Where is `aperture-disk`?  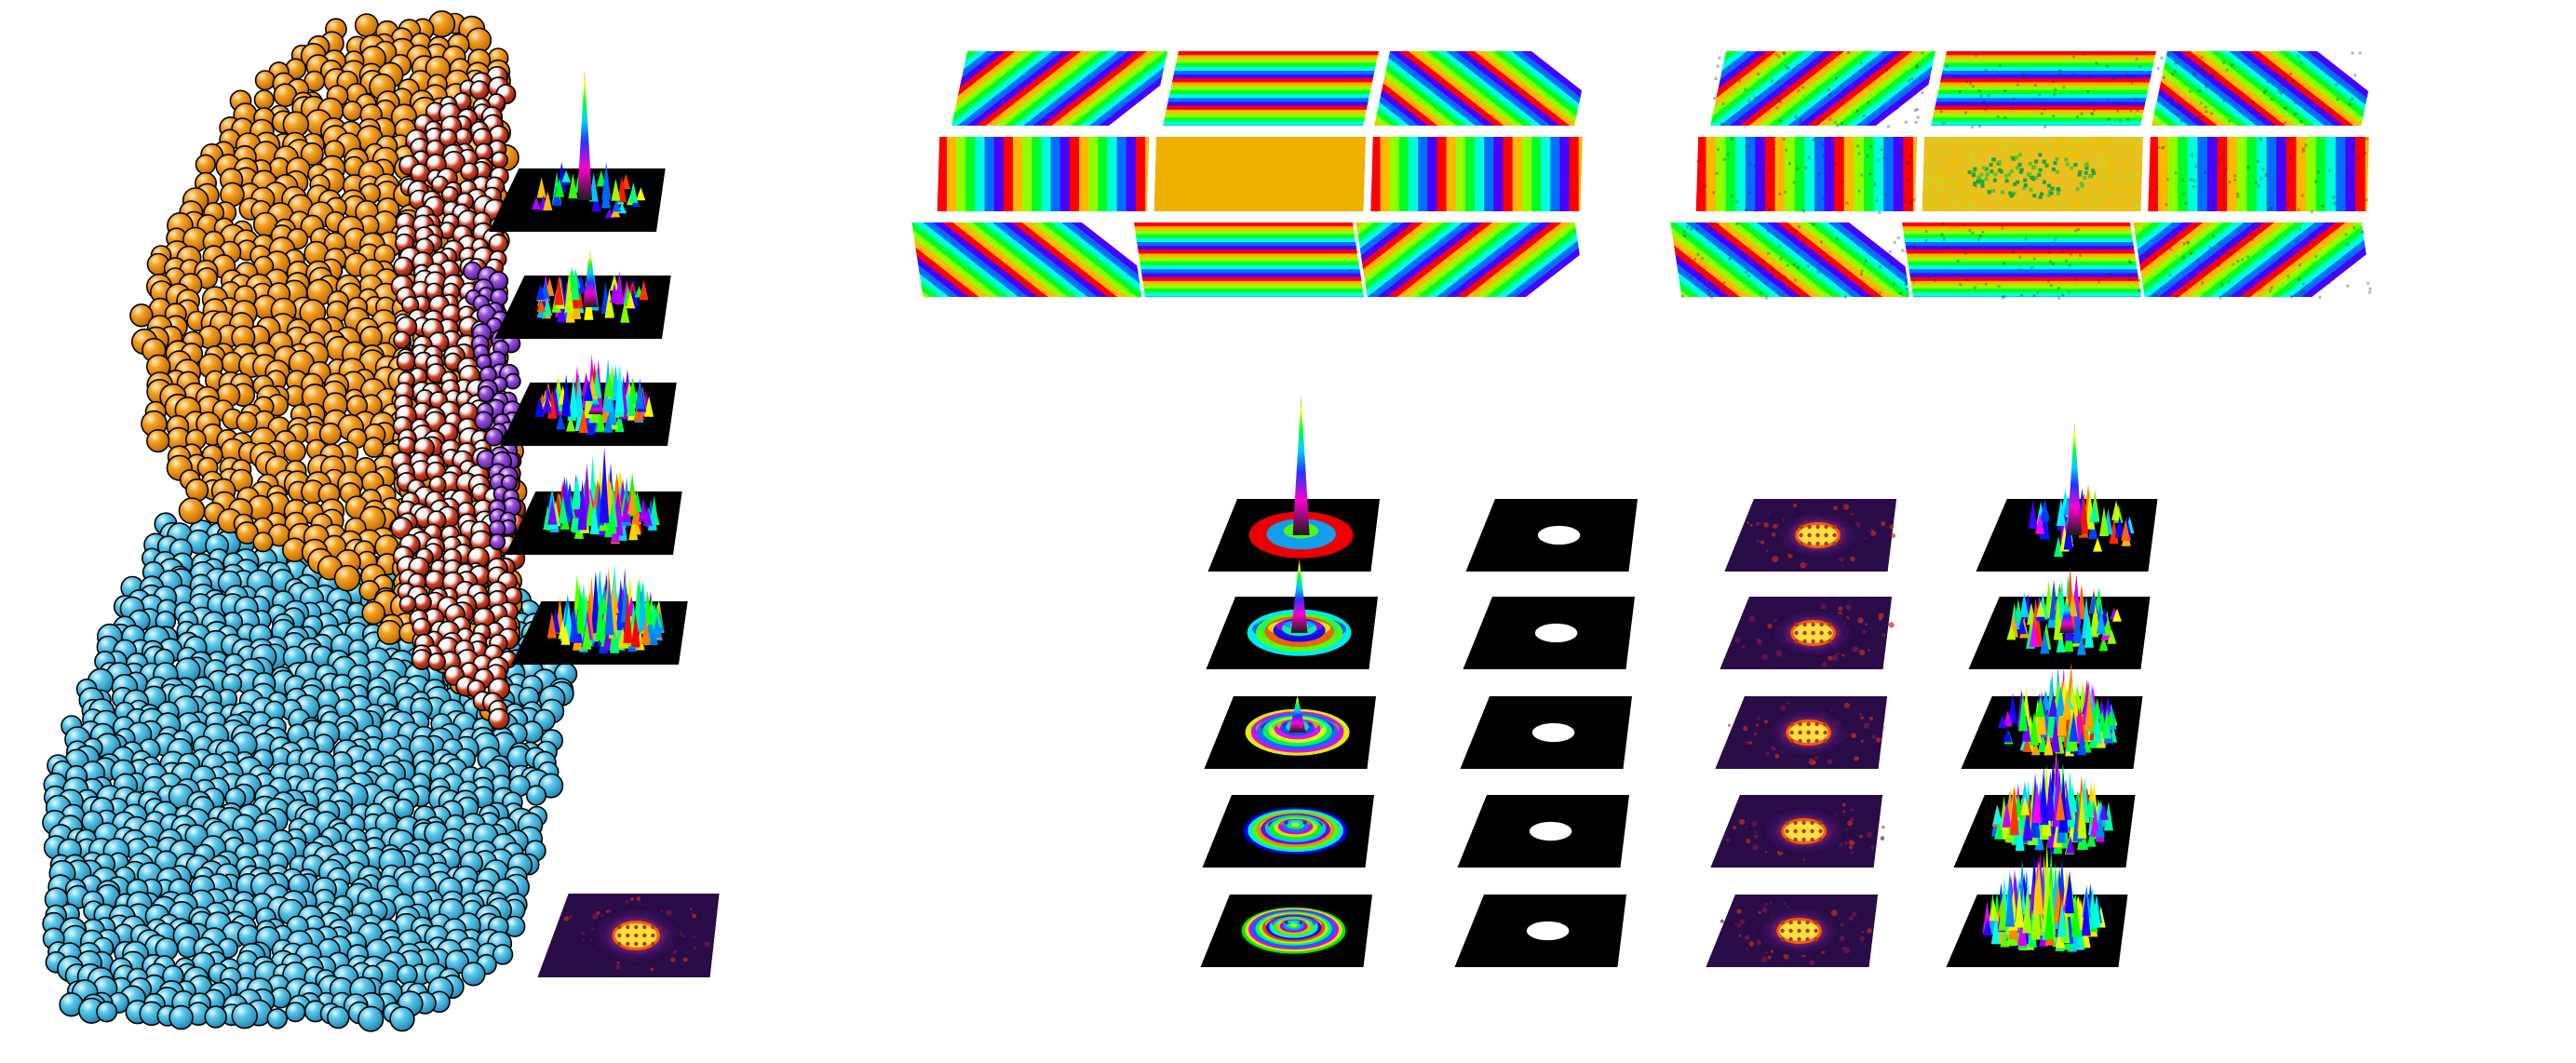 aperture-disk is located at coordinates (1556, 633).